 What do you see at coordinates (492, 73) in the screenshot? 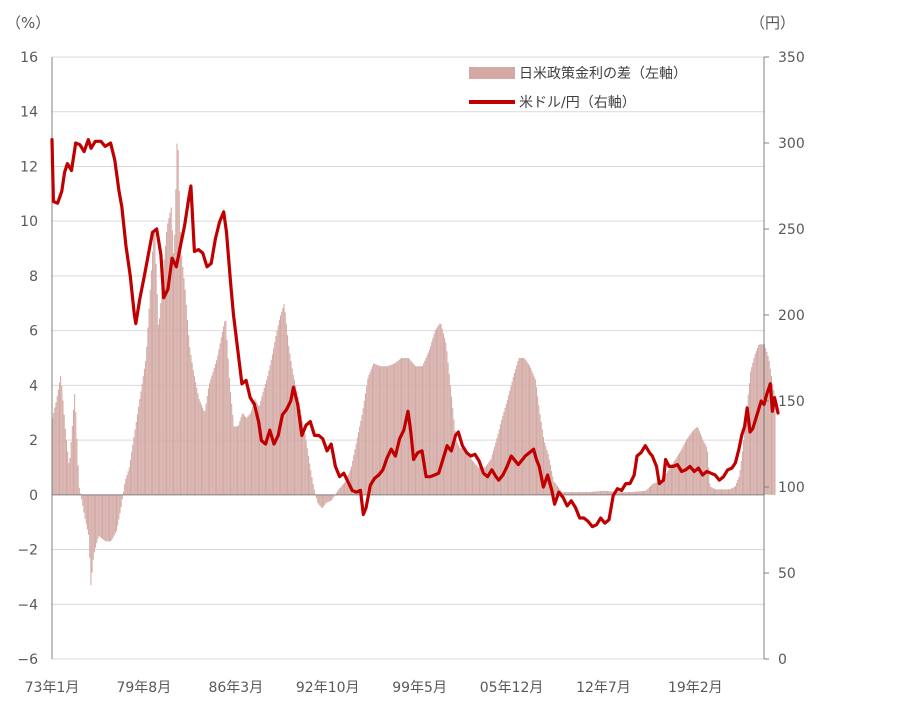
I see `legend-swatch-bar` at bounding box center [492, 73].